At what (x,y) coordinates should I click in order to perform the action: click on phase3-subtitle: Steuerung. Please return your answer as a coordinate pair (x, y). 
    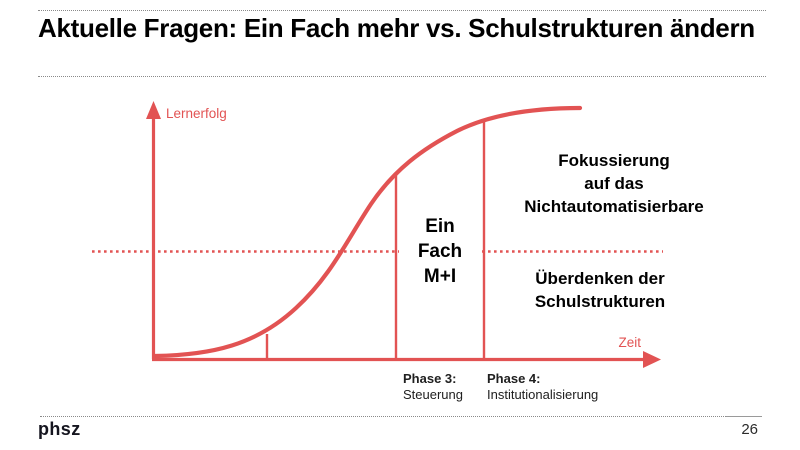
    Looking at the image, I should click on (433, 394).